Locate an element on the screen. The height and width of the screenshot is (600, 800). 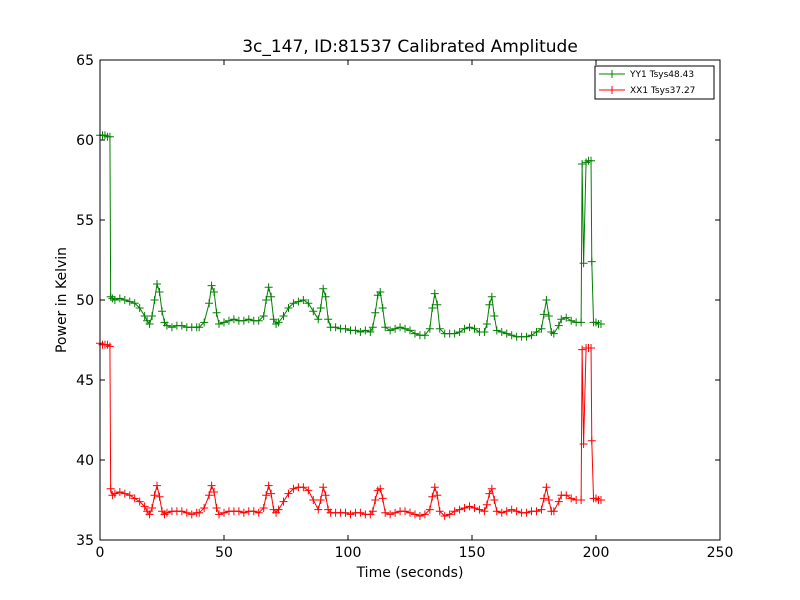
x-tick-label: 0 is located at coordinates (100, 553).